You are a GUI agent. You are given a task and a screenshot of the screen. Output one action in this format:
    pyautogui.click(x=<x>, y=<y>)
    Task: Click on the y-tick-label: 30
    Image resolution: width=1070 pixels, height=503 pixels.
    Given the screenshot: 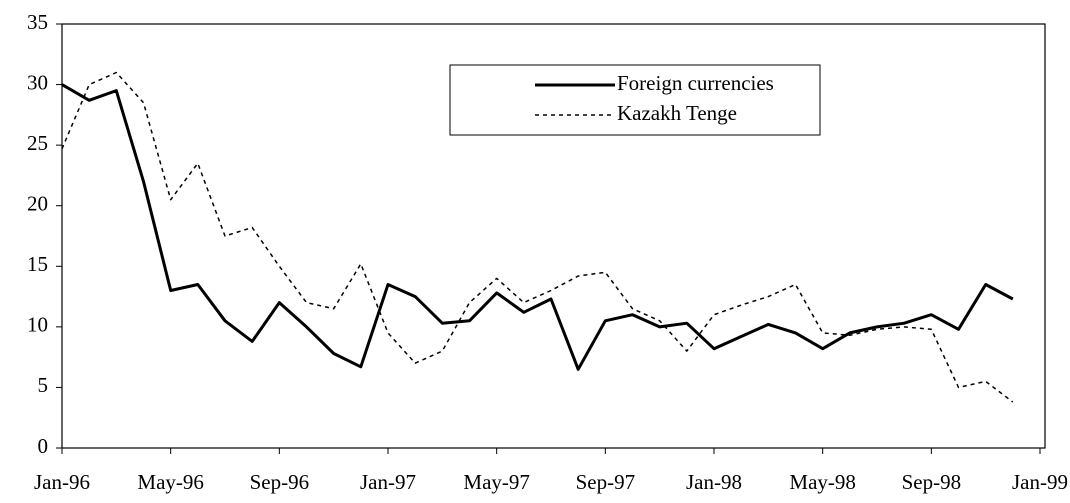 What is the action you would take?
    pyautogui.click(x=37, y=82)
    